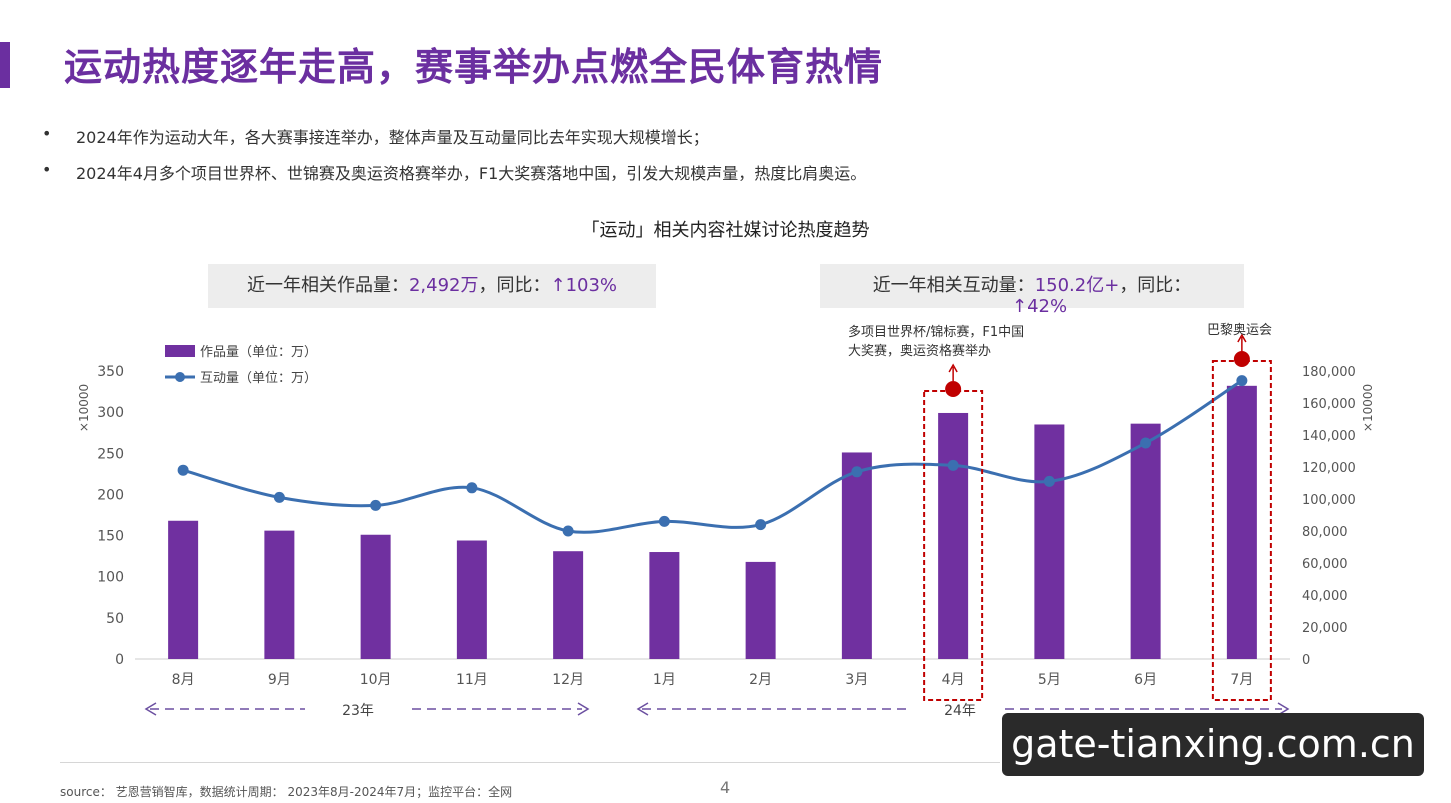 The image size is (1451, 803). Describe the element at coordinates (725, 230) in the screenshot. I see `chart-title: 「运动」相关内容社媒讨论热度趋势` at that location.